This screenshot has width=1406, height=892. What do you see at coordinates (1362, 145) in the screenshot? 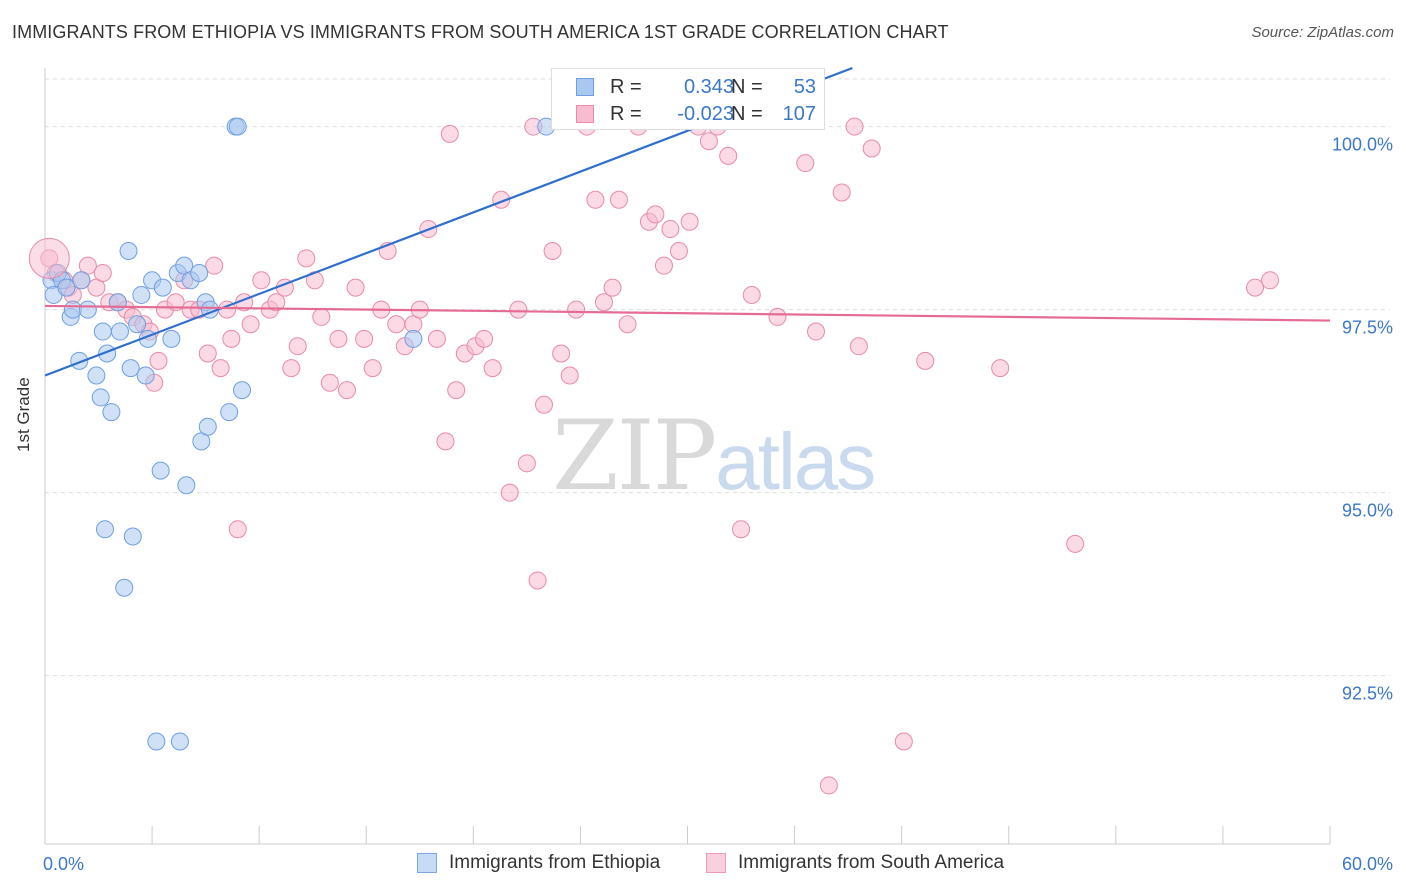
I see `y-tick-label: 100.0%` at bounding box center [1362, 145].